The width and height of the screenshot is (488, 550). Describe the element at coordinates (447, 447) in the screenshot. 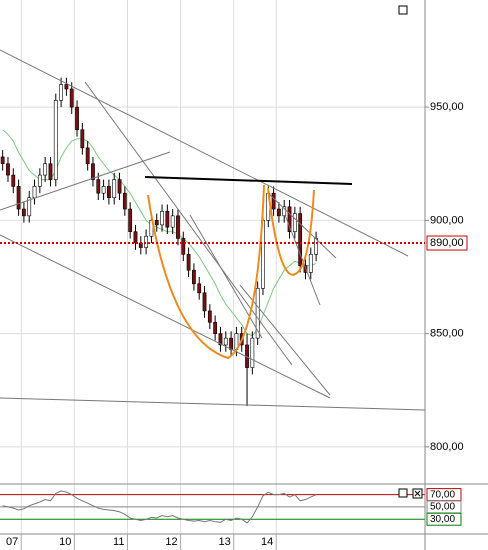

I see `y-tick-label: 800,00` at that location.